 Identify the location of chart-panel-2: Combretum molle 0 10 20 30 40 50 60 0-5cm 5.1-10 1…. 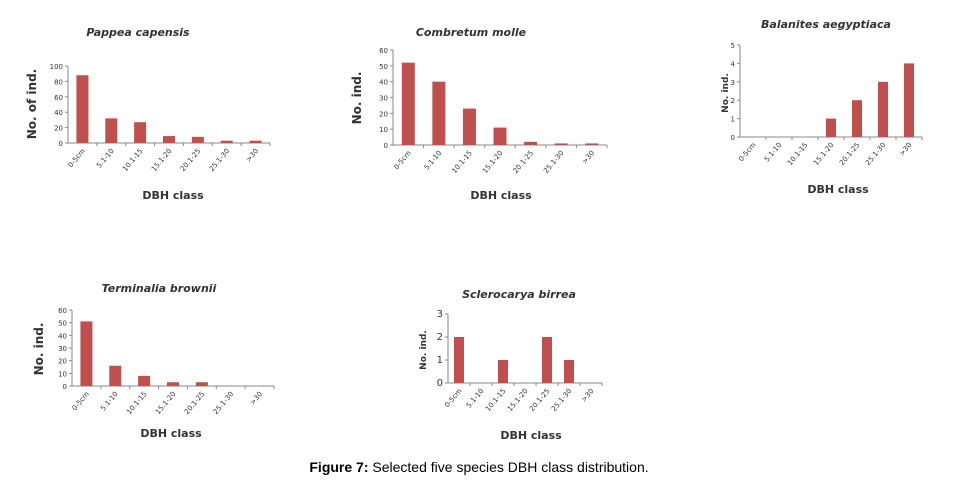
(479, 114).